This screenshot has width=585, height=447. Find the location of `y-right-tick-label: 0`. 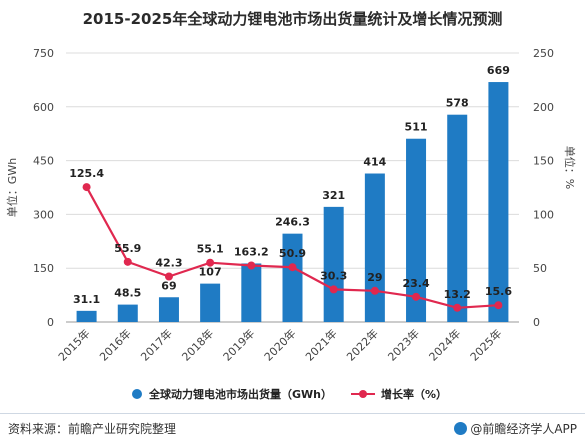

y-right-tick-label: 0 is located at coordinates (536, 322).